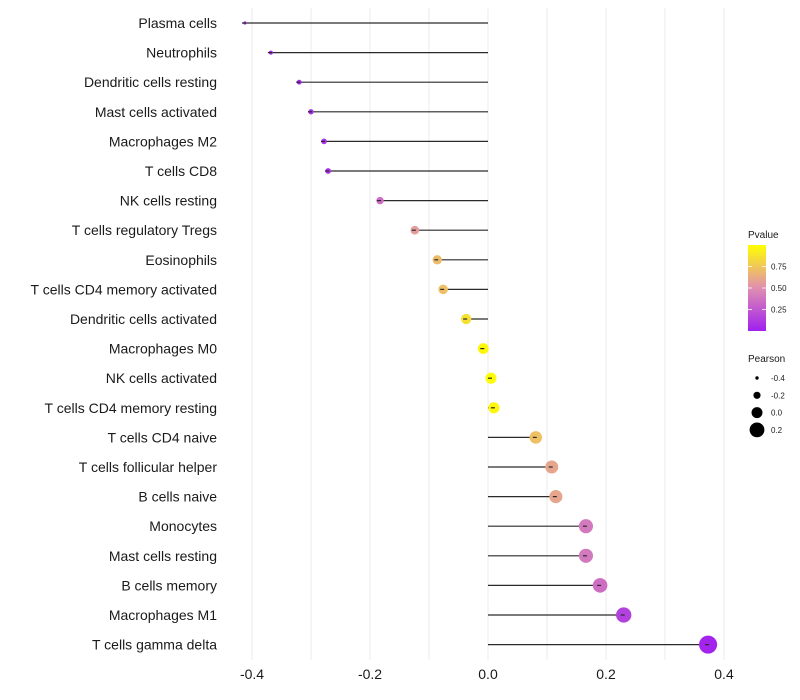  Describe the element at coordinates (757, 288) in the screenshot. I see `pvalue-colorbar` at that location.